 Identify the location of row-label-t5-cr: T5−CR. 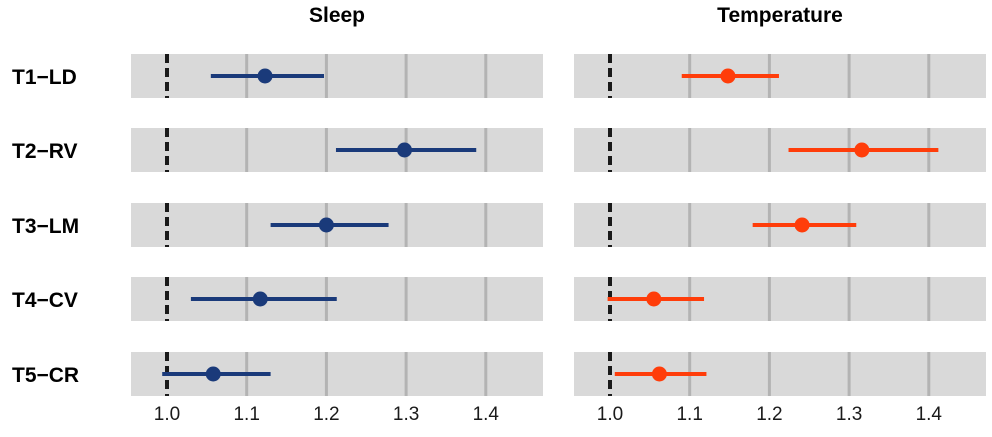
(45, 375).